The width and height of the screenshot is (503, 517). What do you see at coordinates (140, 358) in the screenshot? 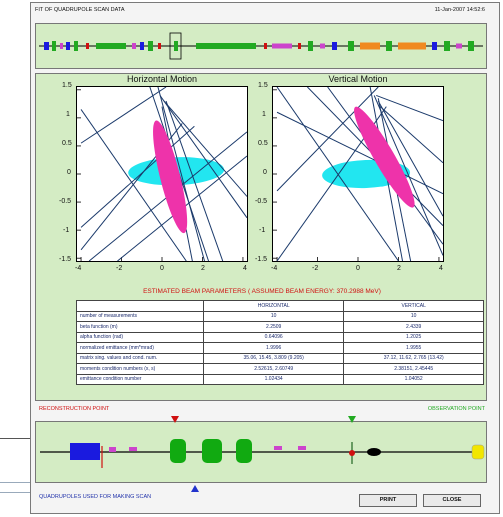
I see `row-label: matrix sing. values and cond. num.` at bounding box center [140, 358].